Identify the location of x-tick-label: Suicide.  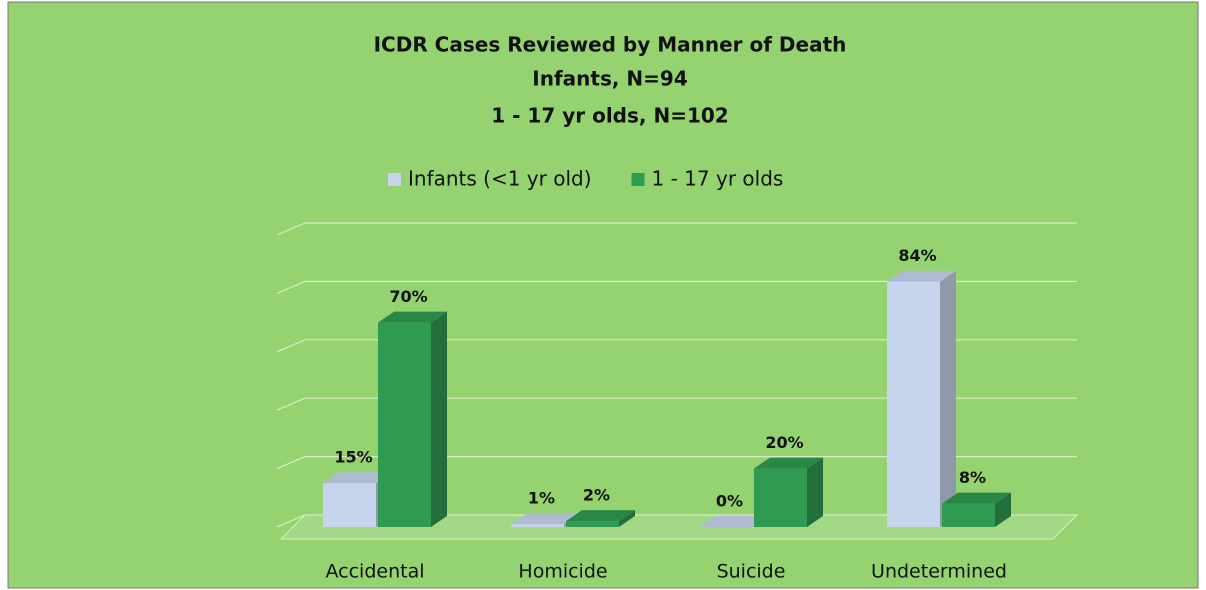
(751, 572).